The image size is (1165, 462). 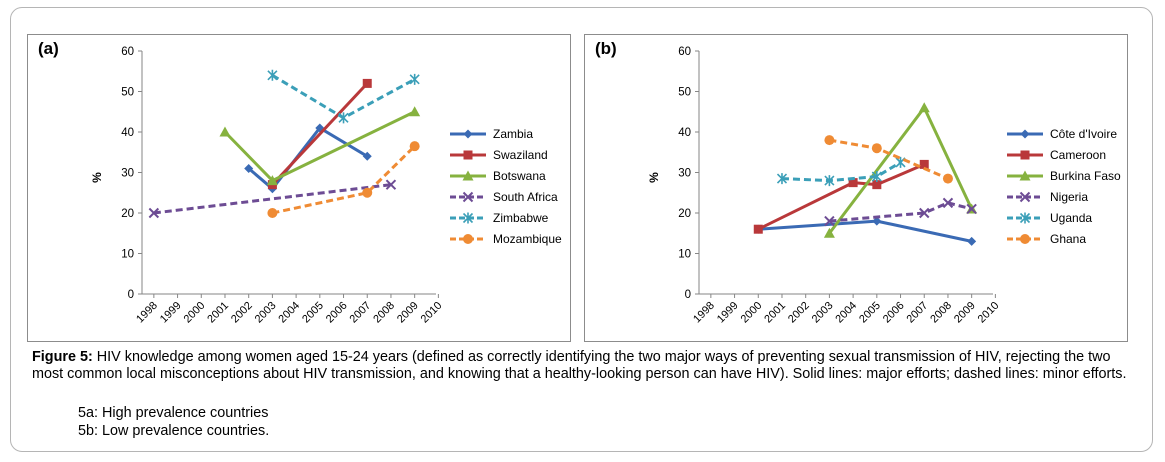 I want to click on series-line-south-africa, so click(x=272, y=199).